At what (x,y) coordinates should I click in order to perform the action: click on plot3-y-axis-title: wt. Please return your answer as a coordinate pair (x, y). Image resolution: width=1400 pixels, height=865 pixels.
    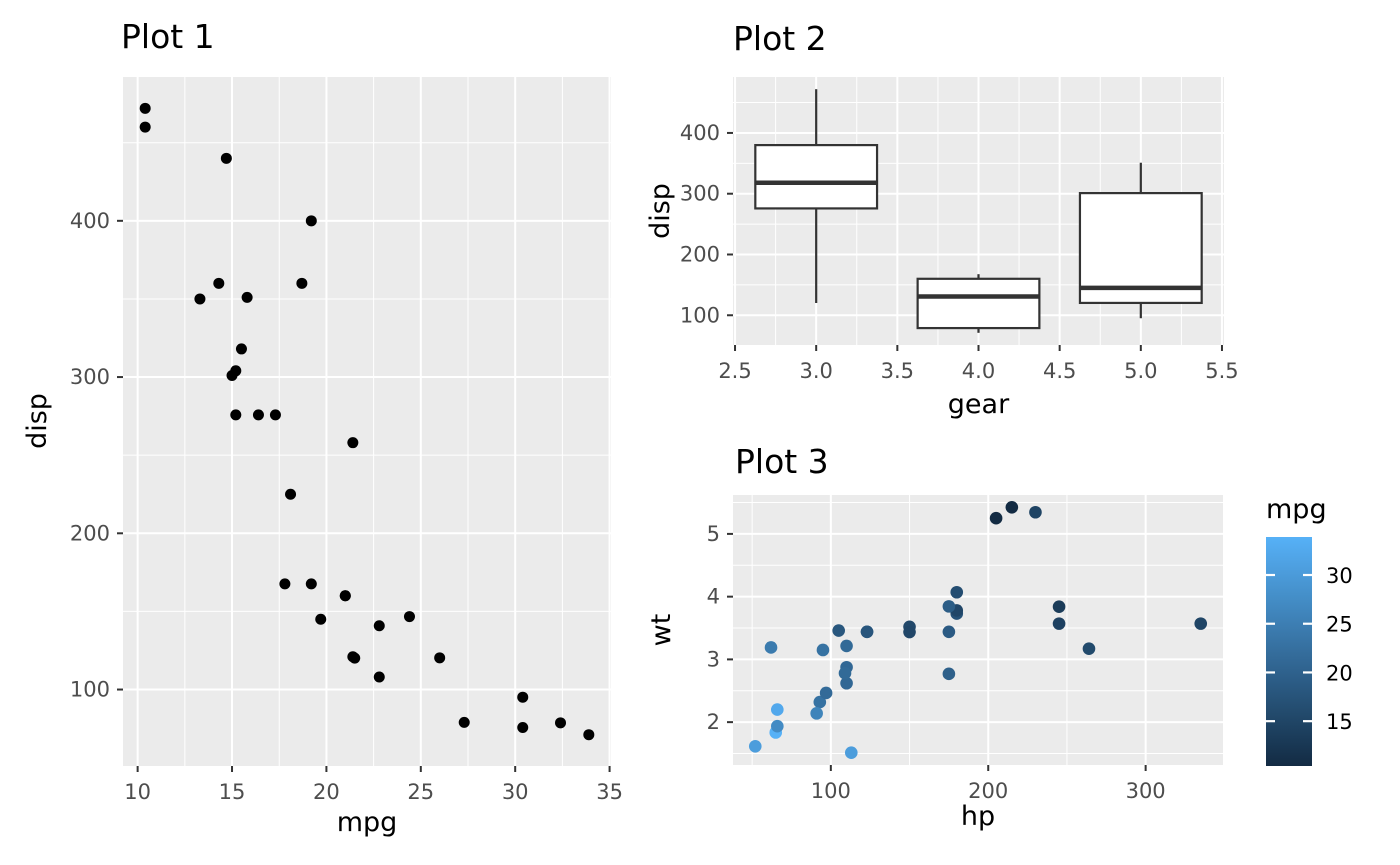
    Looking at the image, I should click on (662, 630).